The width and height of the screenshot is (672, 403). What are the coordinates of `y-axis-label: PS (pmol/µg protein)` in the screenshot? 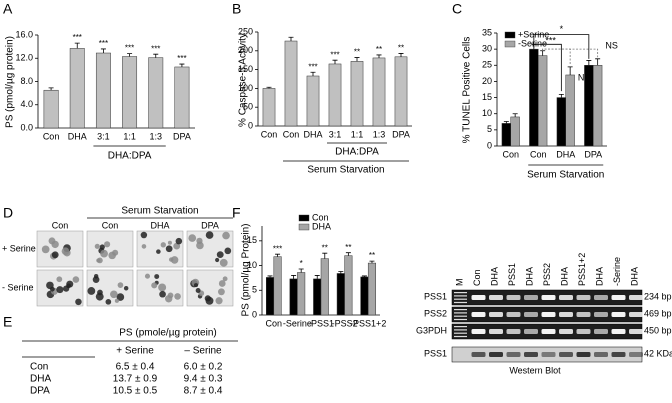 It's located at (10, 82).